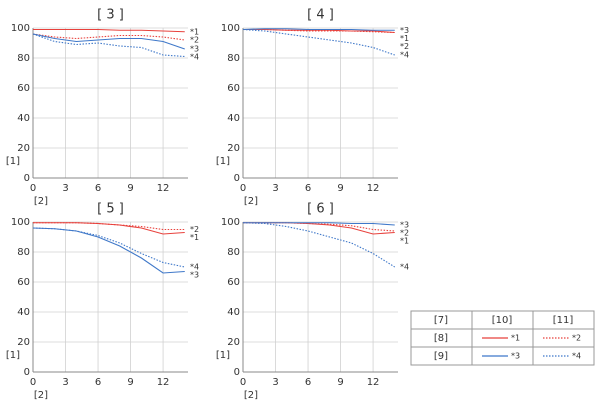  What do you see at coordinates (110, 209) in the screenshot?
I see `chart-title: [ 5 ]` at bounding box center [110, 209].